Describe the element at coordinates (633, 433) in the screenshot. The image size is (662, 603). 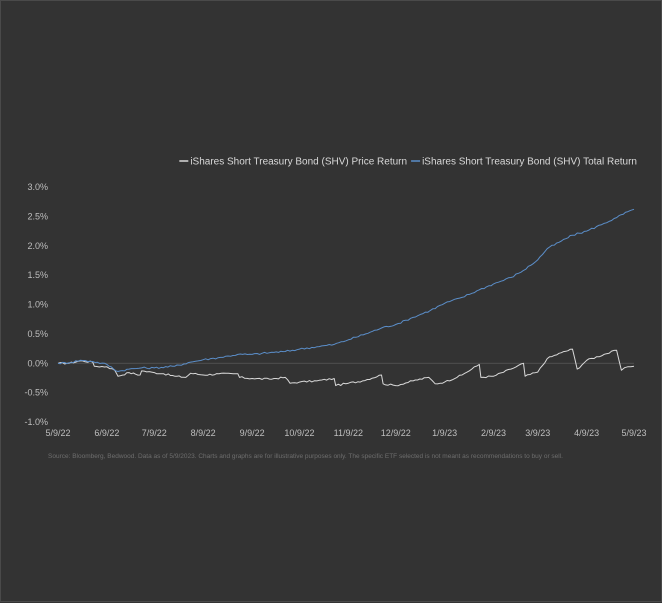
I see `x-tick-label: 5/9/23` at that location.